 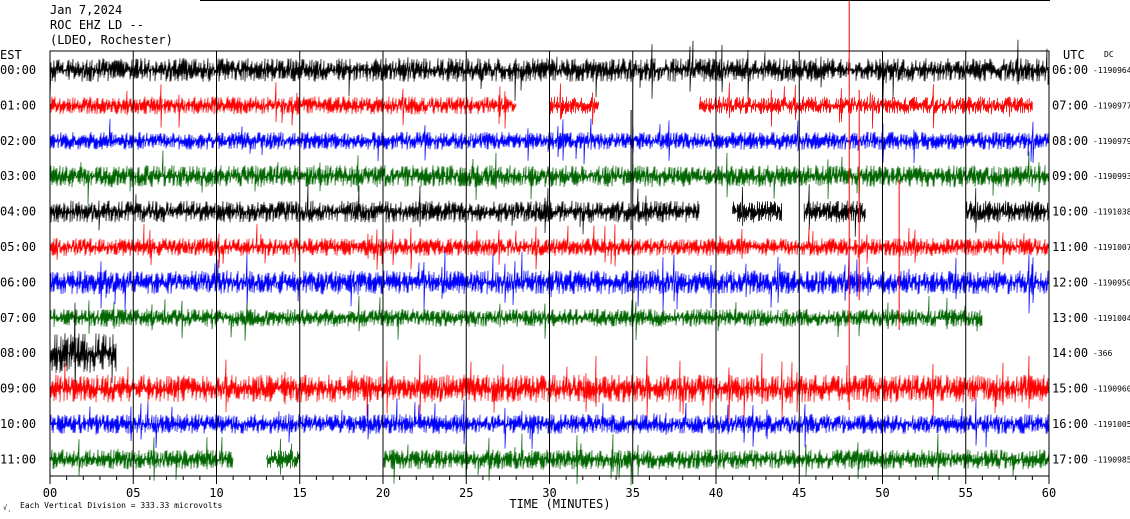 I want to click on dc-offset-label: -1190977, so click(x=1111, y=105).